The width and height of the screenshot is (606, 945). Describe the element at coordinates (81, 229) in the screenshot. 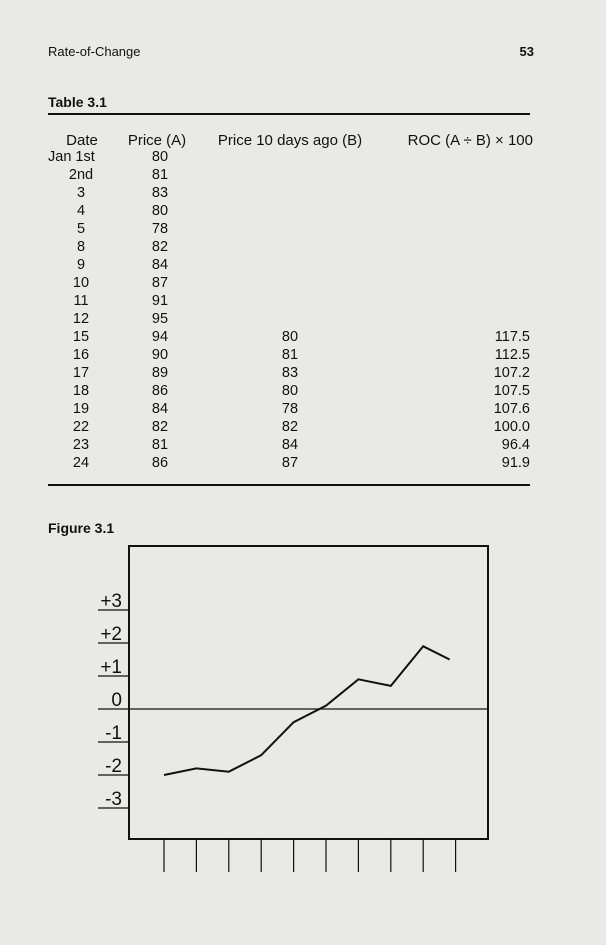

I see `table-cell: 5` at that location.